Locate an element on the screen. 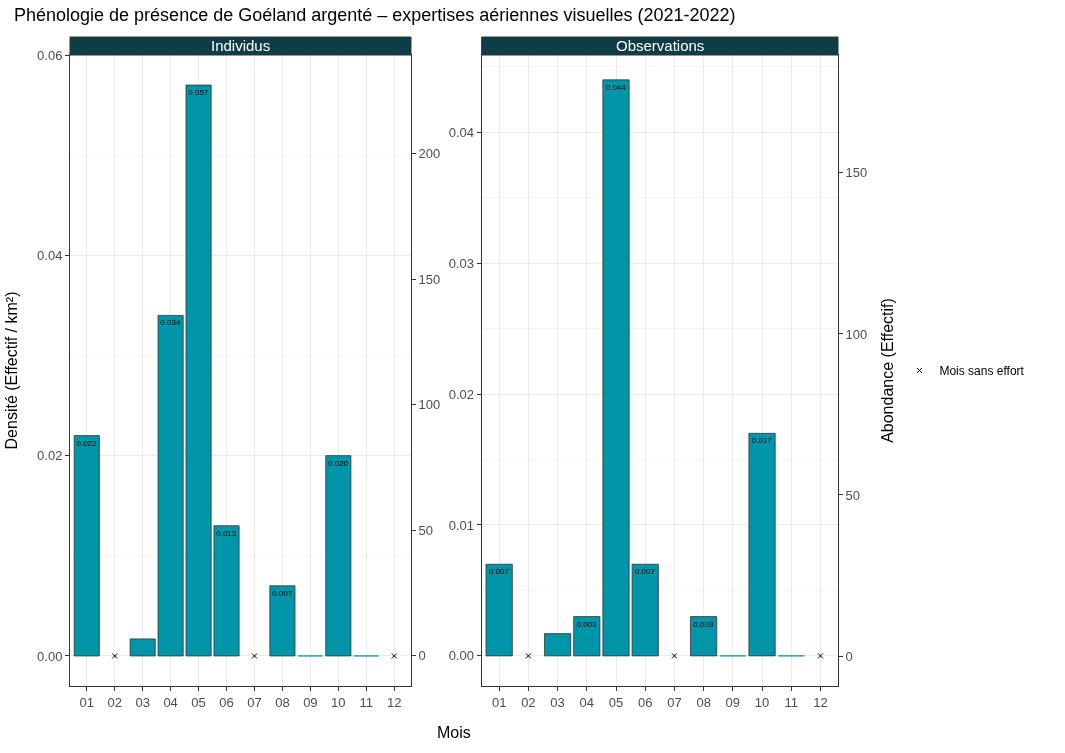 Image resolution: width=1065 pixels, height=753 pixels. data-label: 0.034 is located at coordinates (170, 323).